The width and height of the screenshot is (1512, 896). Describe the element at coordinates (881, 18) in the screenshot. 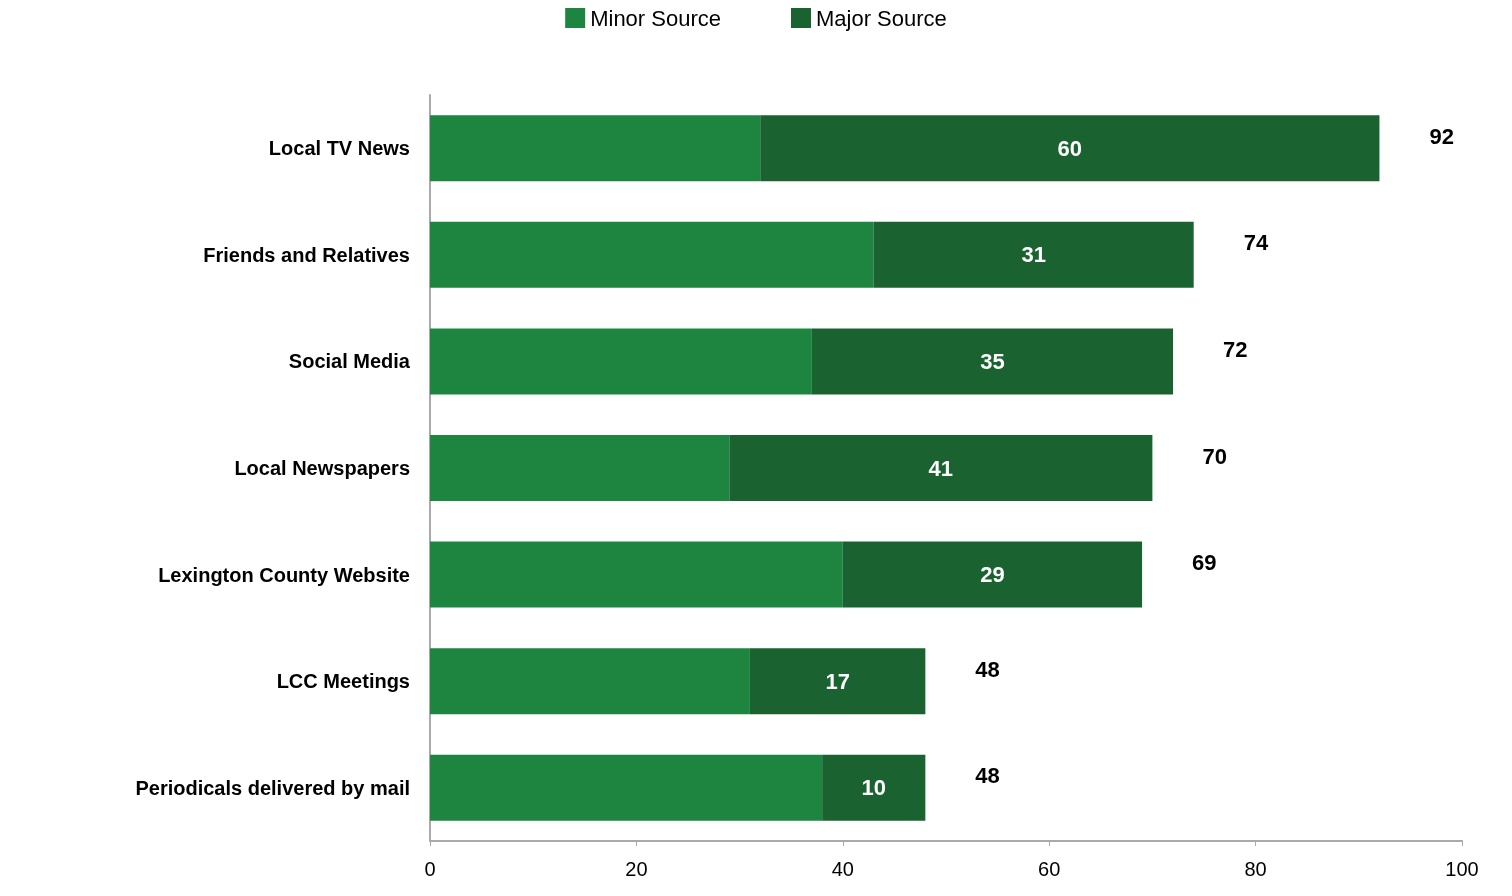

I see `legend-label: Major Source` at that location.